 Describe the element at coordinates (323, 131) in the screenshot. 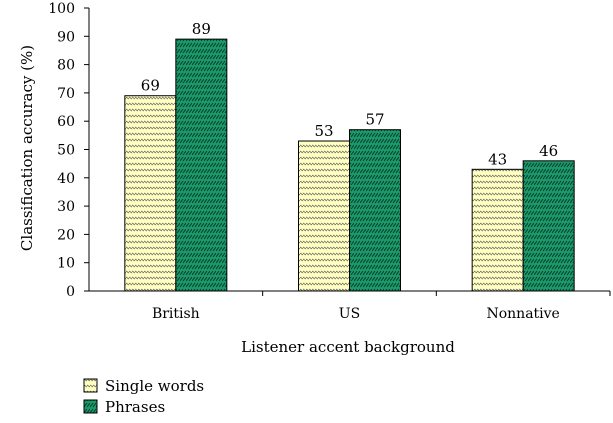

I see `data-label: 53` at that location.